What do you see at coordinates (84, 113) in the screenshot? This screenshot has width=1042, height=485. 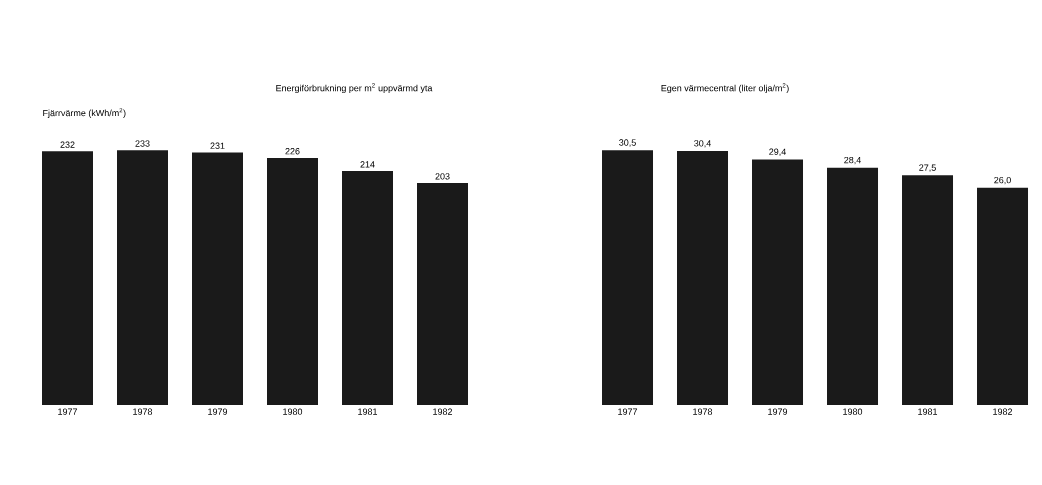 I see `y-axis-title: Fjärrvärme (kWh/m$^{2}$)` at bounding box center [84, 113].